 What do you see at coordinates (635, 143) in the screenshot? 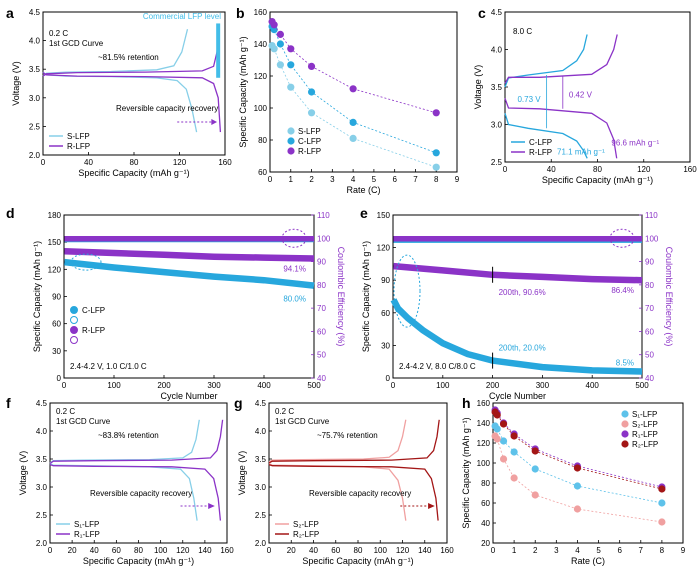
I see `capacity-label-r: 96.6 mAh g⁻¹` at bounding box center [635, 143].